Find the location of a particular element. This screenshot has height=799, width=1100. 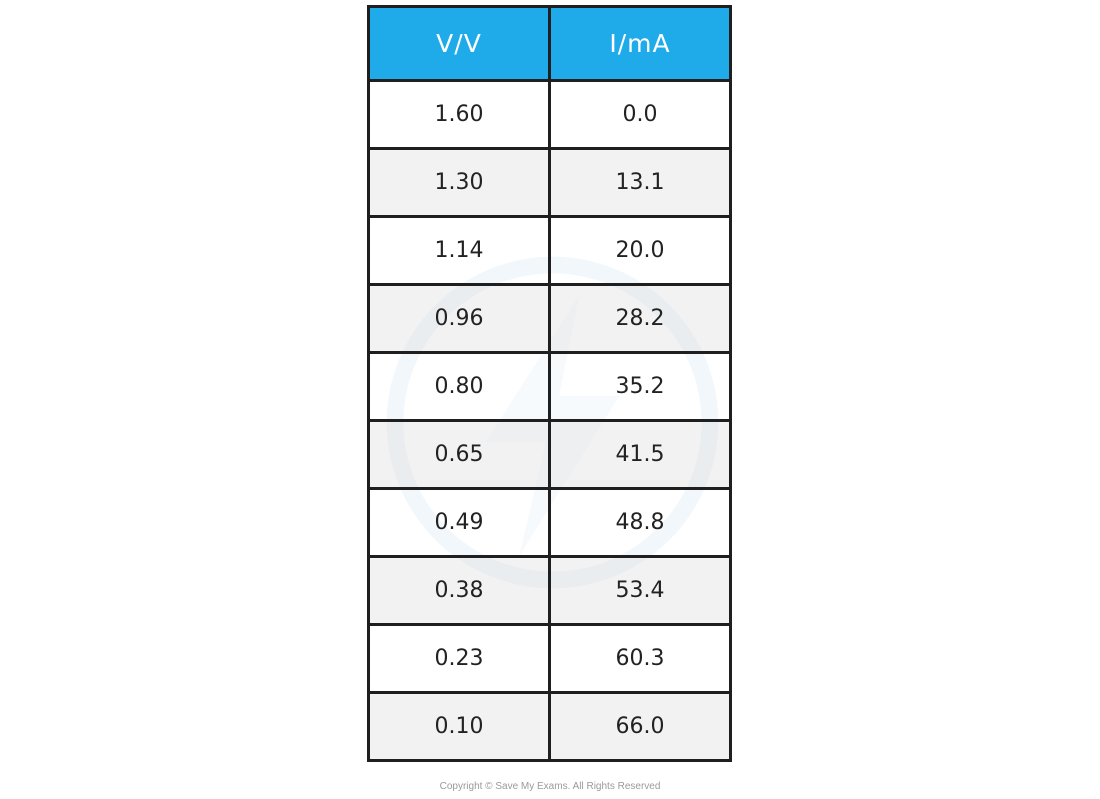

current-cell: 28.2 is located at coordinates (640, 318).